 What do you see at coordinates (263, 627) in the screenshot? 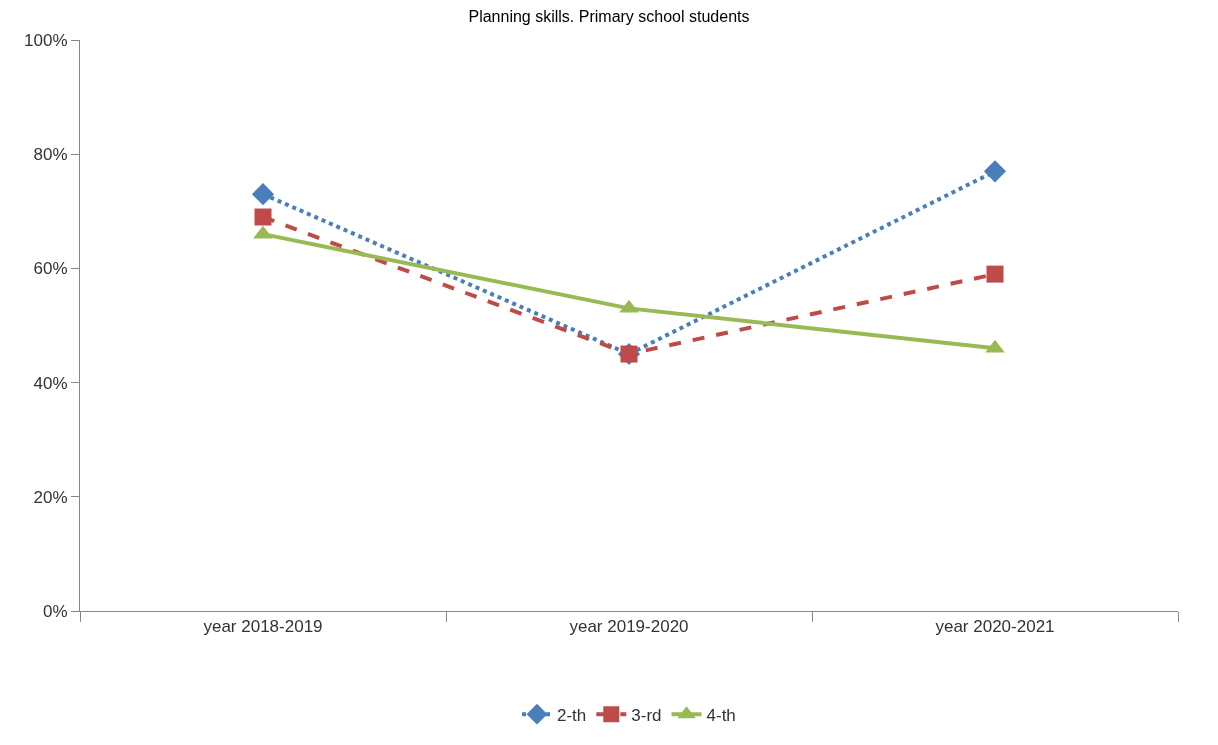
I see `x-tick-label: year 2018-2019` at bounding box center [263, 627].